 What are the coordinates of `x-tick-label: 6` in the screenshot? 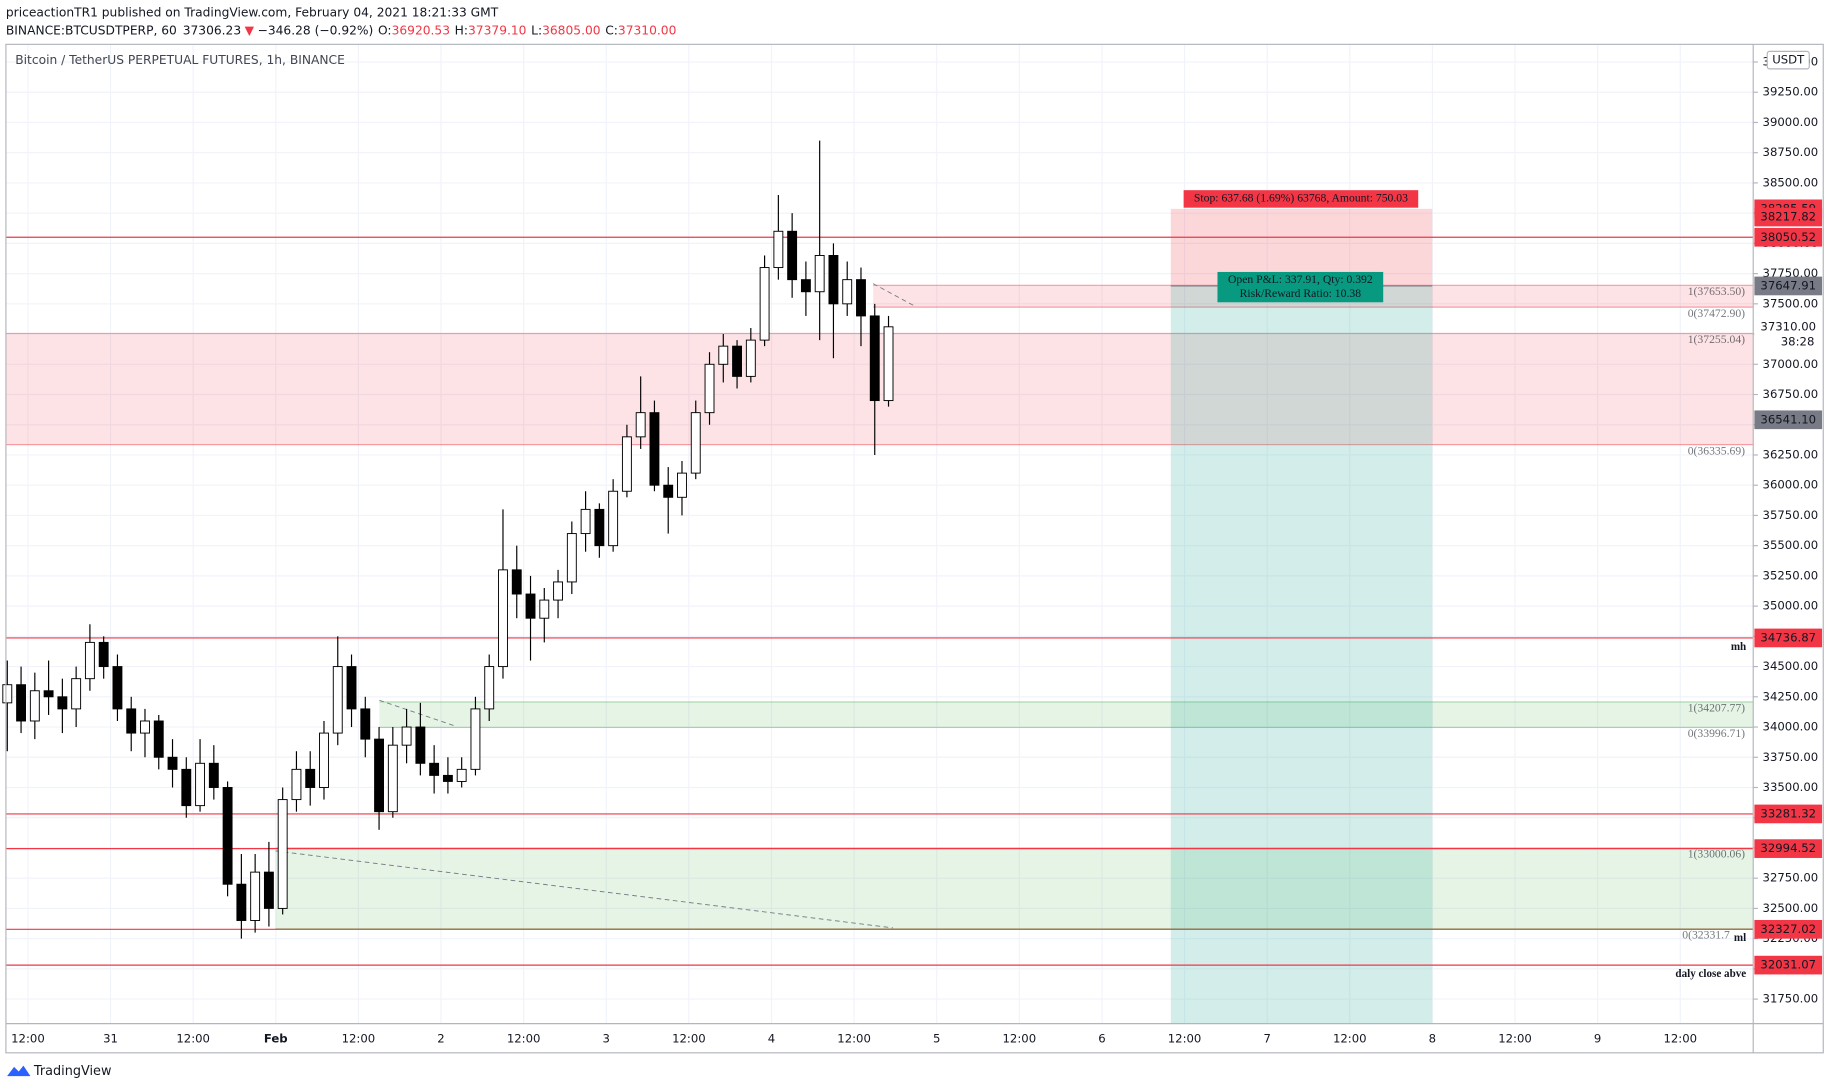 It's located at (1101, 1038).